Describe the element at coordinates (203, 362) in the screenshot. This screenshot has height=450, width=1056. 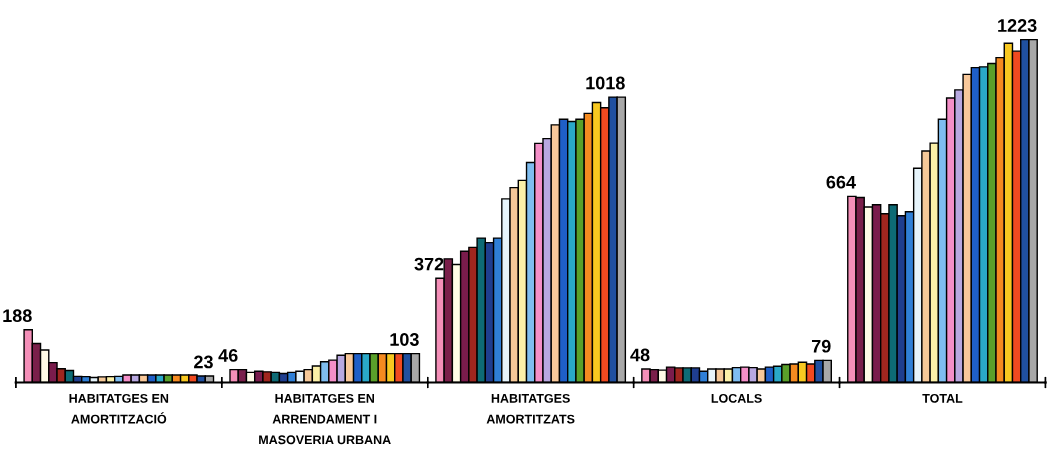
I see `data-label: 23` at that location.